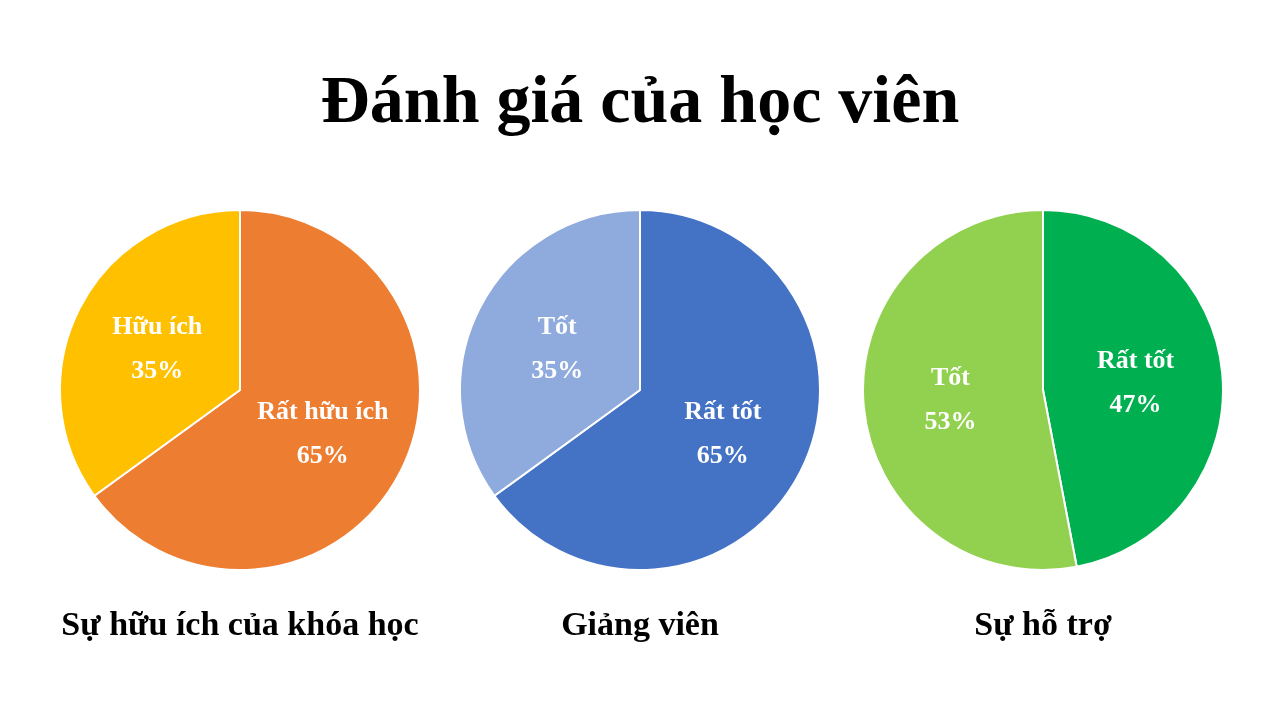 This screenshot has width=1280, height=720. Describe the element at coordinates (323, 410) in the screenshot. I see `slice-label: Rất hữu ích` at that location.